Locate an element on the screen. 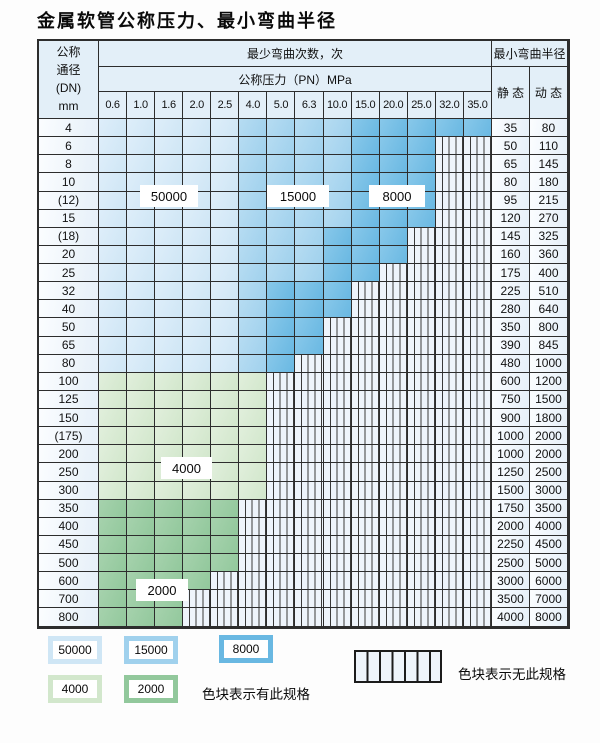  dn-column-header: 公称 通径 (DN) mm is located at coordinates (69, 80).